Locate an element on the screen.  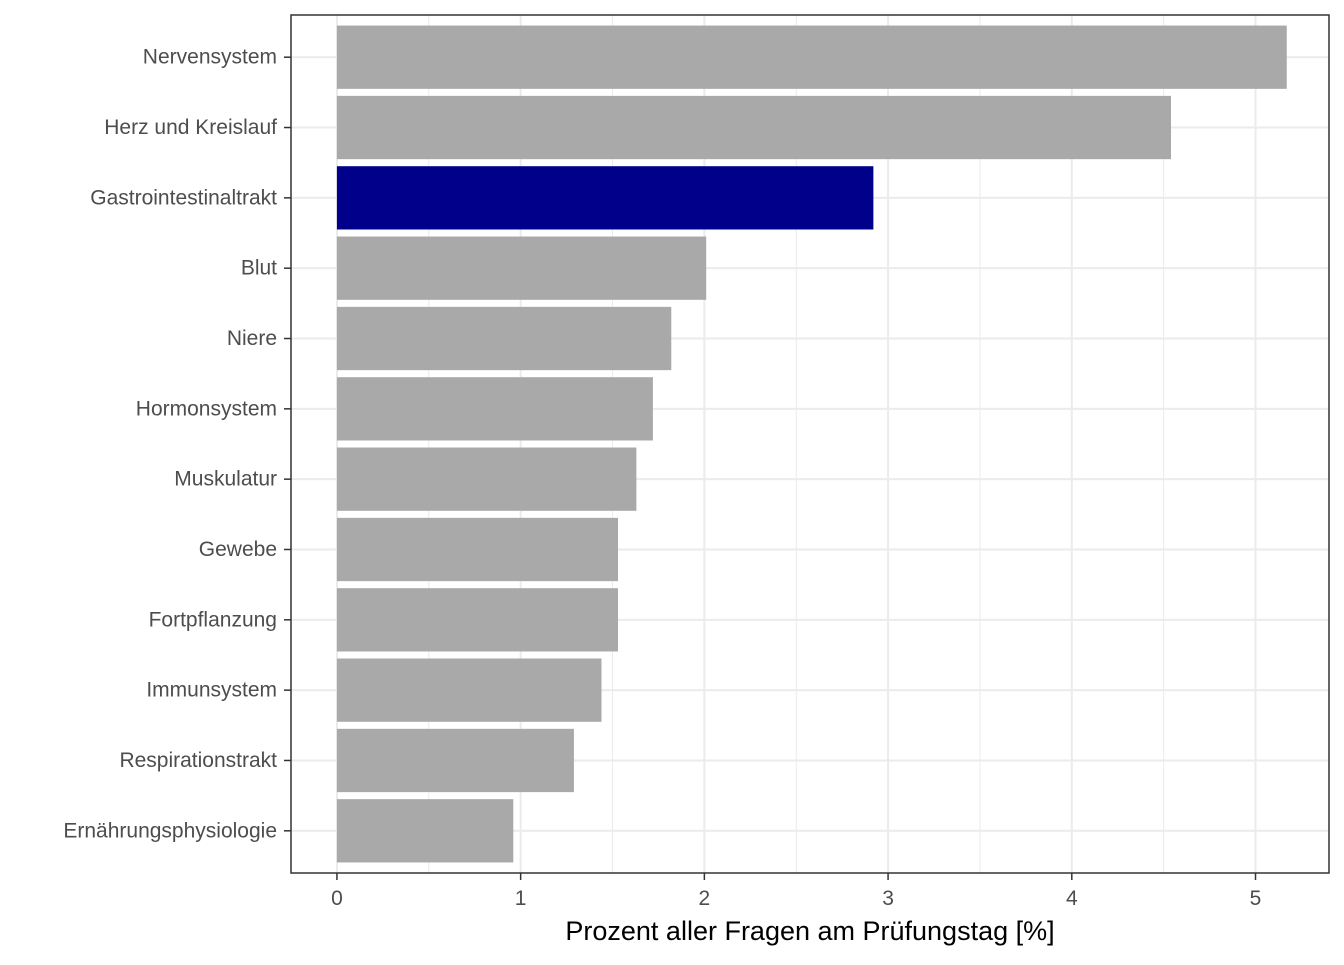
x-tick-label: 3 is located at coordinates (888, 898).